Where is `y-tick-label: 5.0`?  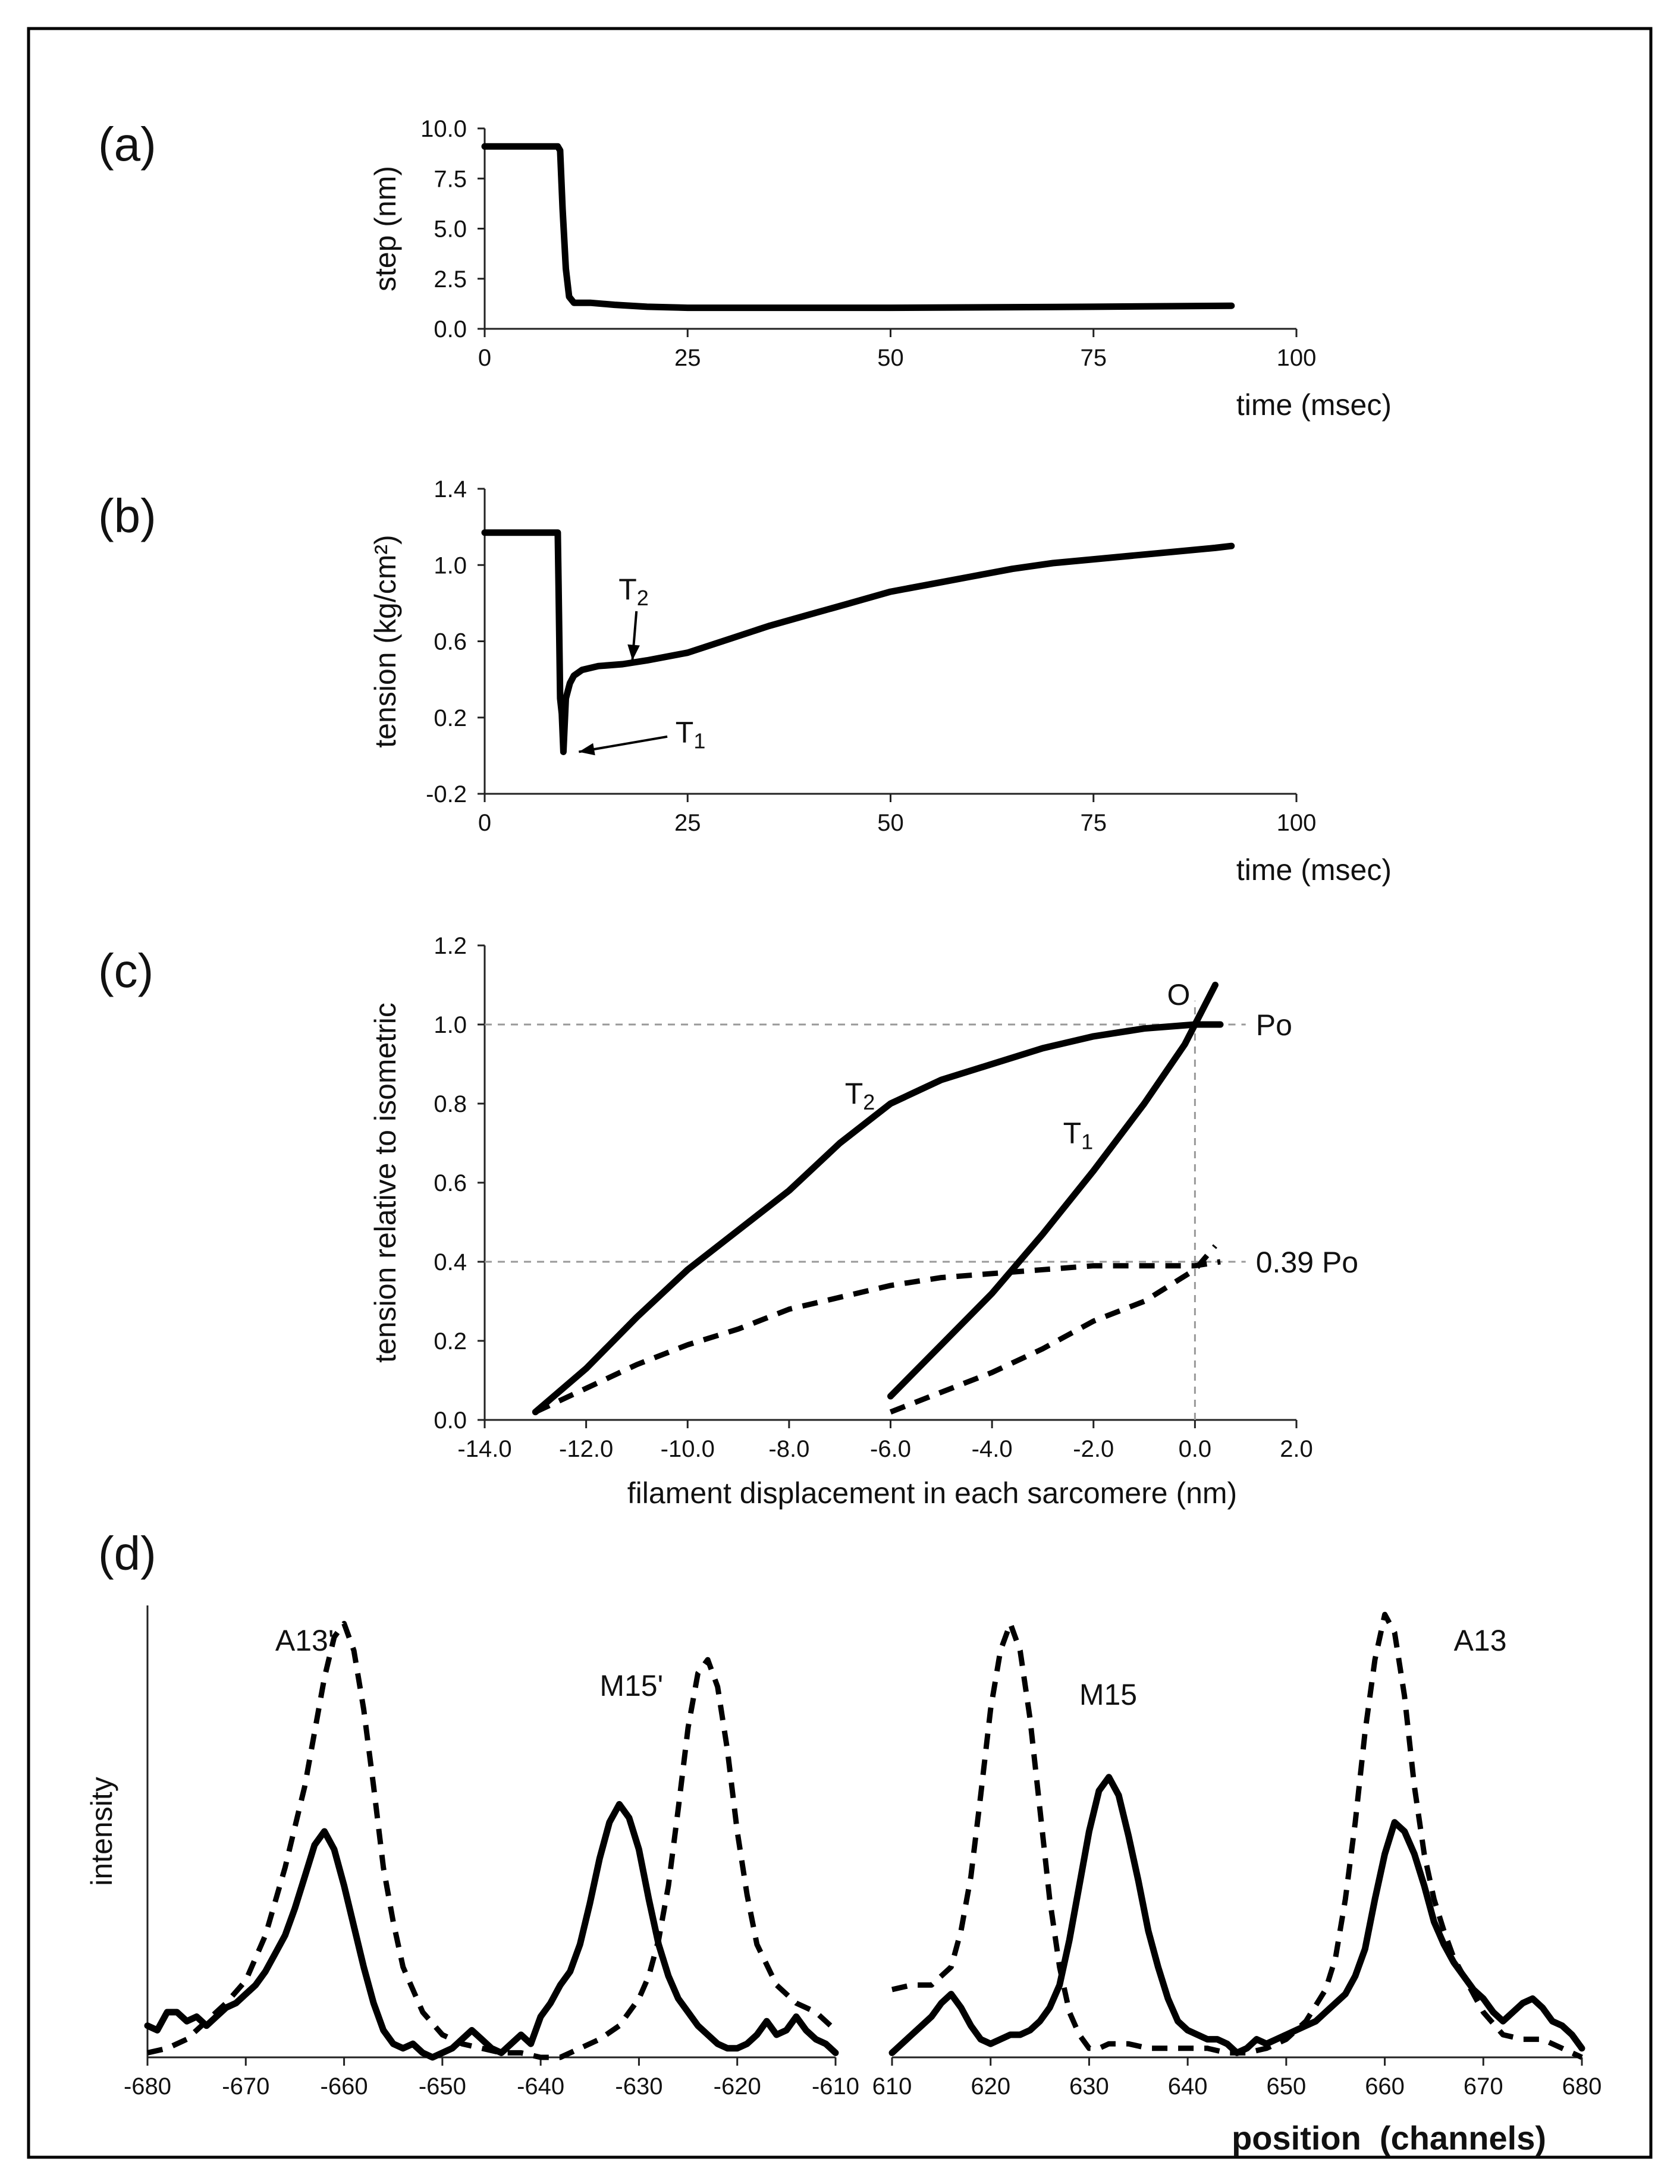
y-tick-label: 5.0 is located at coordinates (450, 229).